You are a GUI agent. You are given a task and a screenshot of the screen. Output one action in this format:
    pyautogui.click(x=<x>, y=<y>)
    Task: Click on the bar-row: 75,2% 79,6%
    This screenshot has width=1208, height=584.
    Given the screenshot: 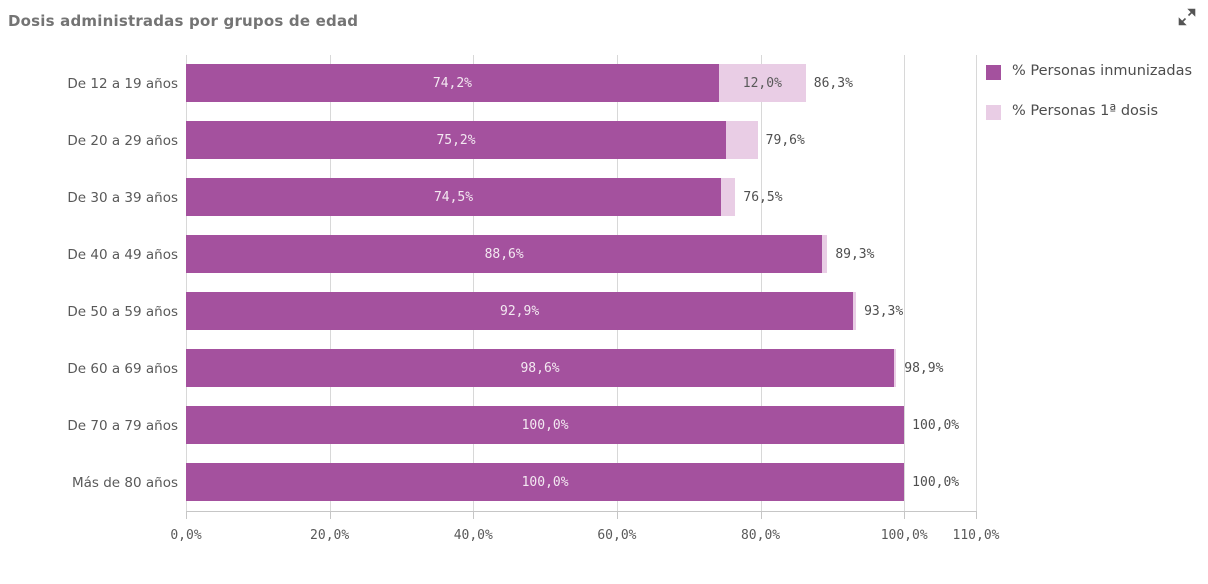 What is the action you would take?
    pyautogui.click(x=581, y=140)
    